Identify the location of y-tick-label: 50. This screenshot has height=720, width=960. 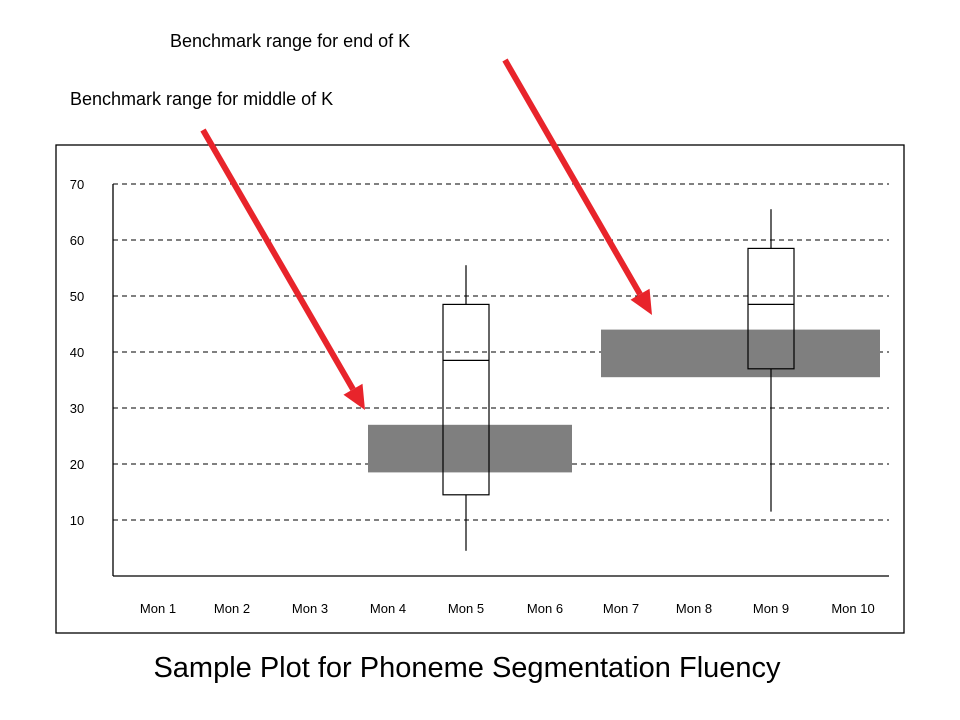
(77, 296).